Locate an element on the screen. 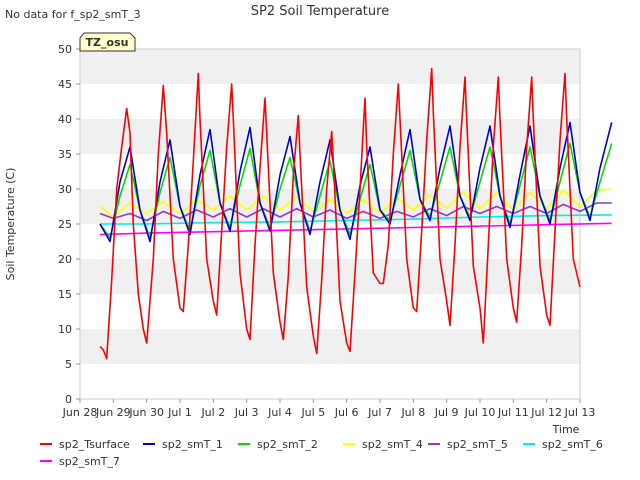  legend-label: sp2_smT_4 is located at coordinates (392, 444).